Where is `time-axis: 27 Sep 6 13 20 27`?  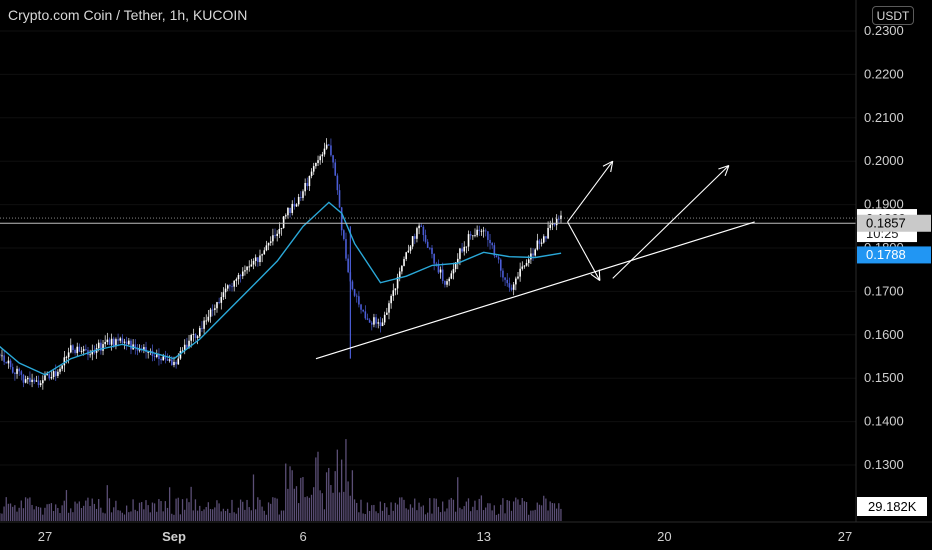
time-axis: 27 Sep 6 13 20 27 is located at coordinates (466, 535).